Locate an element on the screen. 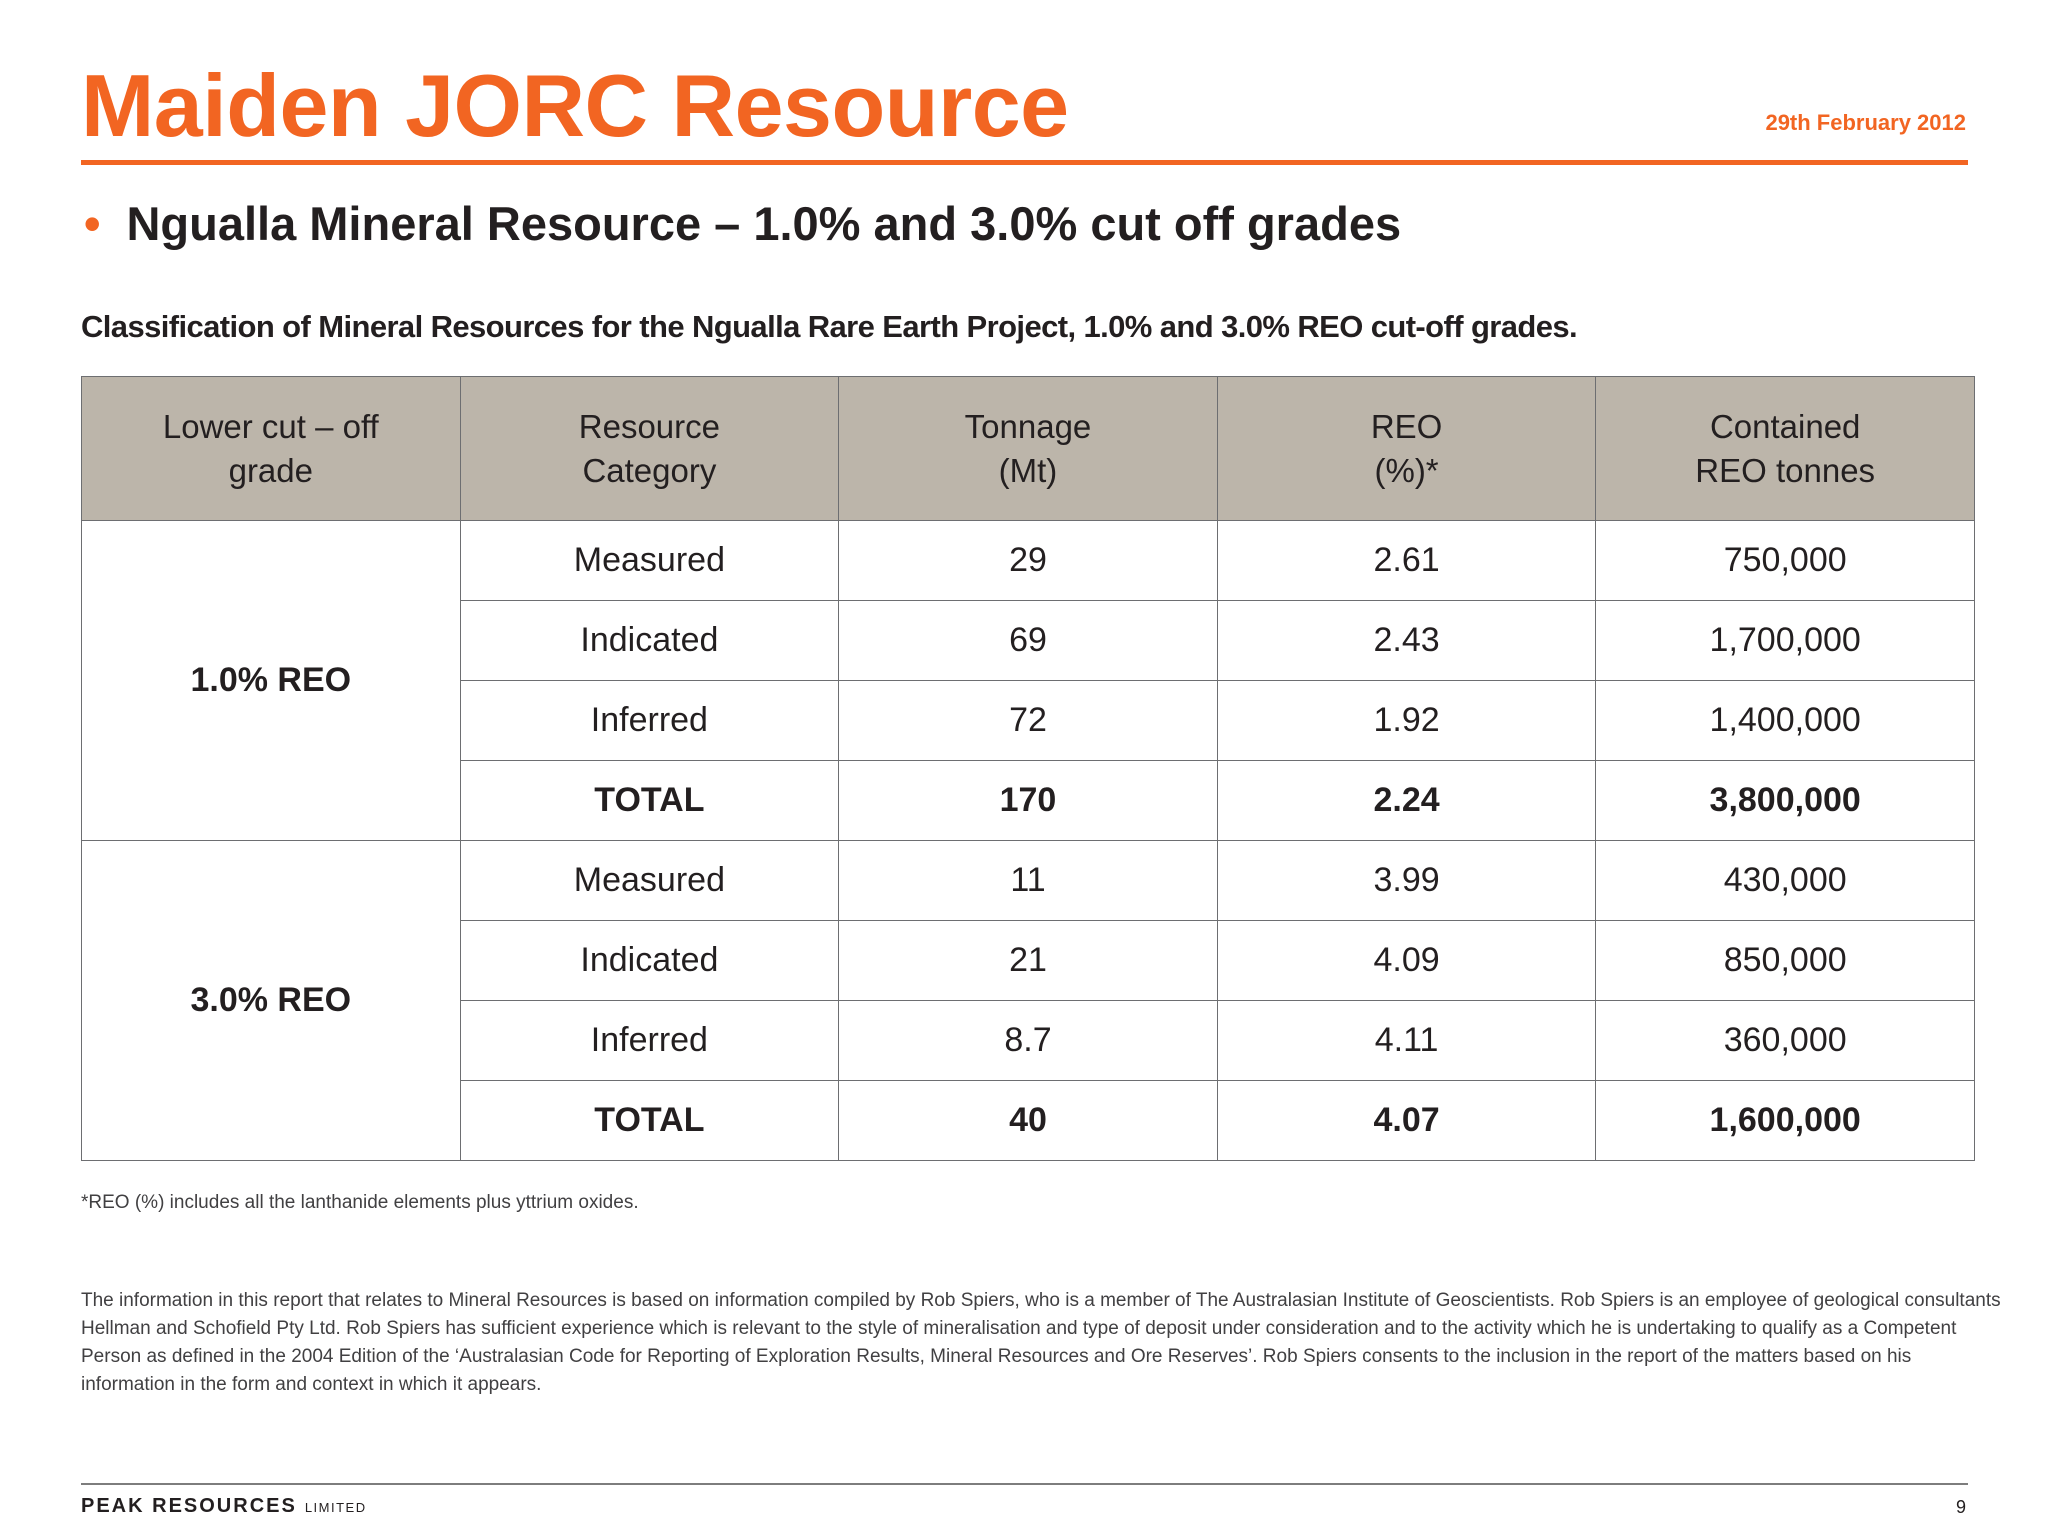 This screenshot has width=2048, height=1536. table-row: Indicated 21 4.09 850,000 is located at coordinates (1028, 960).